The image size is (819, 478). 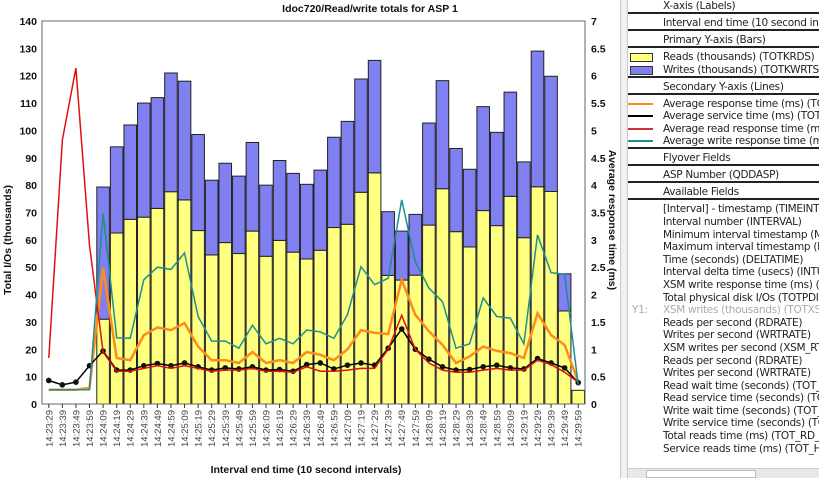 I want to click on available-field: Total reads time (ms) (TOT_RD_M, so click(x=723, y=436).